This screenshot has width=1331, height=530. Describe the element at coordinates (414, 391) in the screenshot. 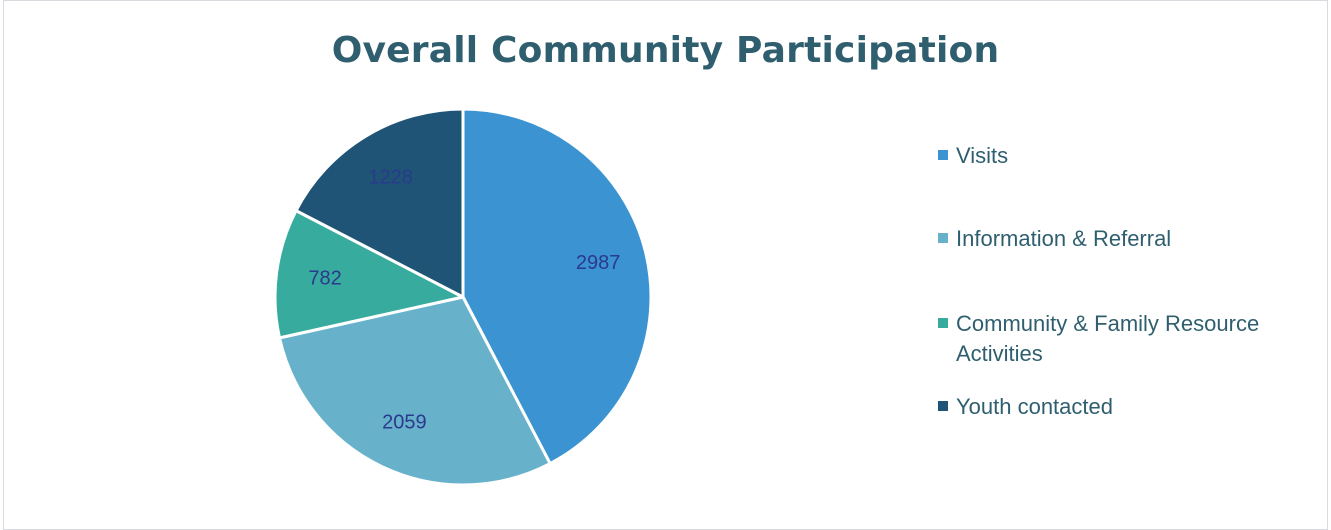

I see `pie-slice-information-referral` at that location.